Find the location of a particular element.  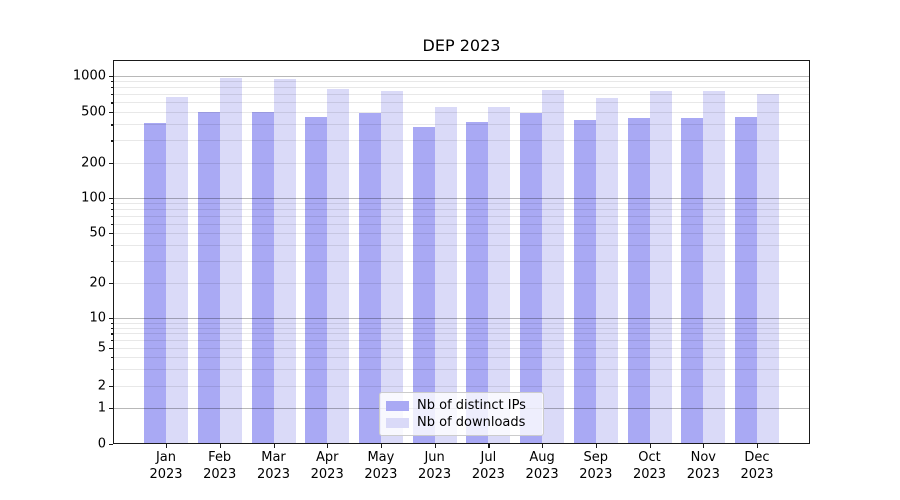

y-tick-label: 5 is located at coordinates (101, 348).